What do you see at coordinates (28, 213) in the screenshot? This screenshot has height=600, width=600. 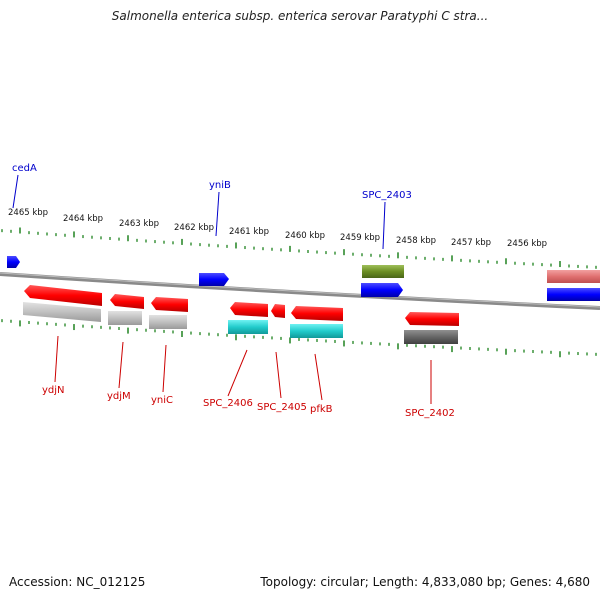 I see `kbp-label: 2465 kbp` at bounding box center [28, 213].